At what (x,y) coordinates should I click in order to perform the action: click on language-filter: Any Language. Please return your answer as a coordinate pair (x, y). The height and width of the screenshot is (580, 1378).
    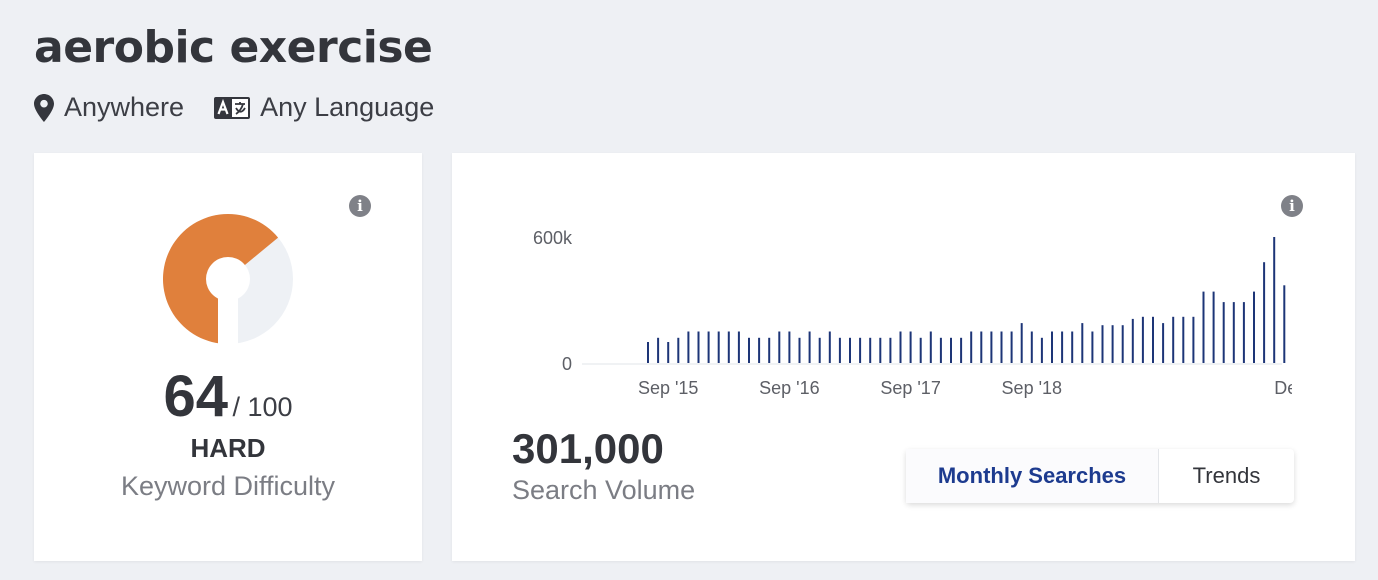
    Looking at the image, I should click on (324, 107).